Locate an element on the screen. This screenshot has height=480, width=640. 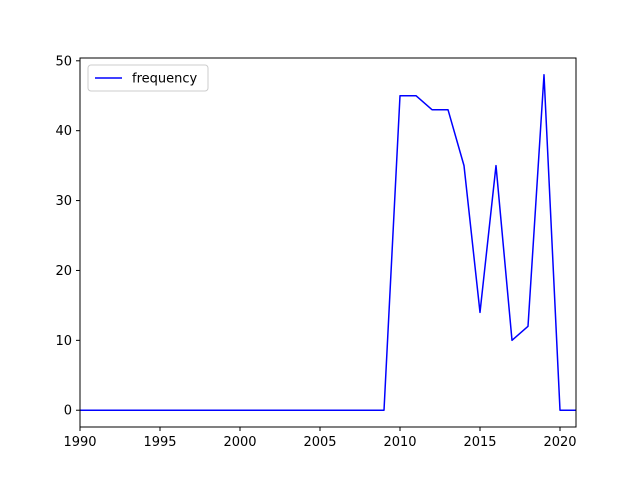
x-tick-label: 2020 is located at coordinates (559, 442).